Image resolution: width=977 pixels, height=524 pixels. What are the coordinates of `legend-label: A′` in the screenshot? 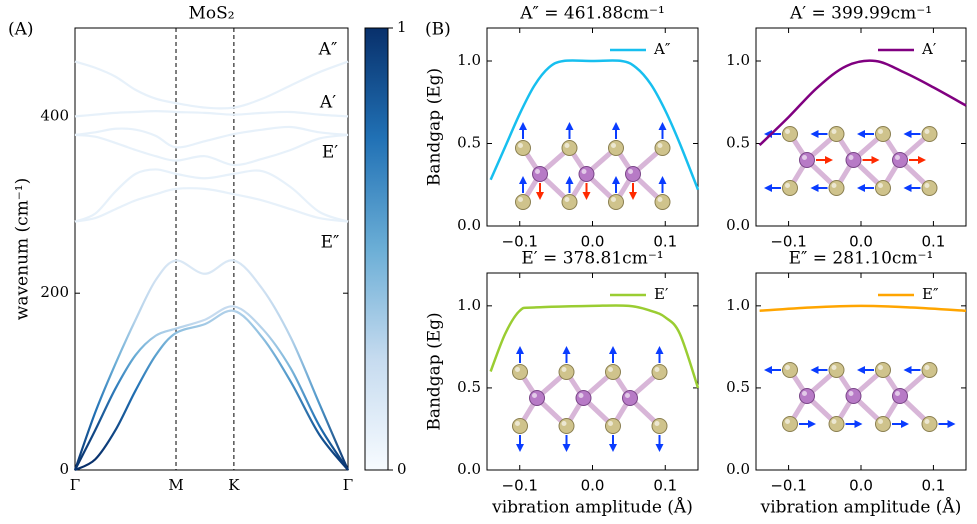 It's located at (929, 49).